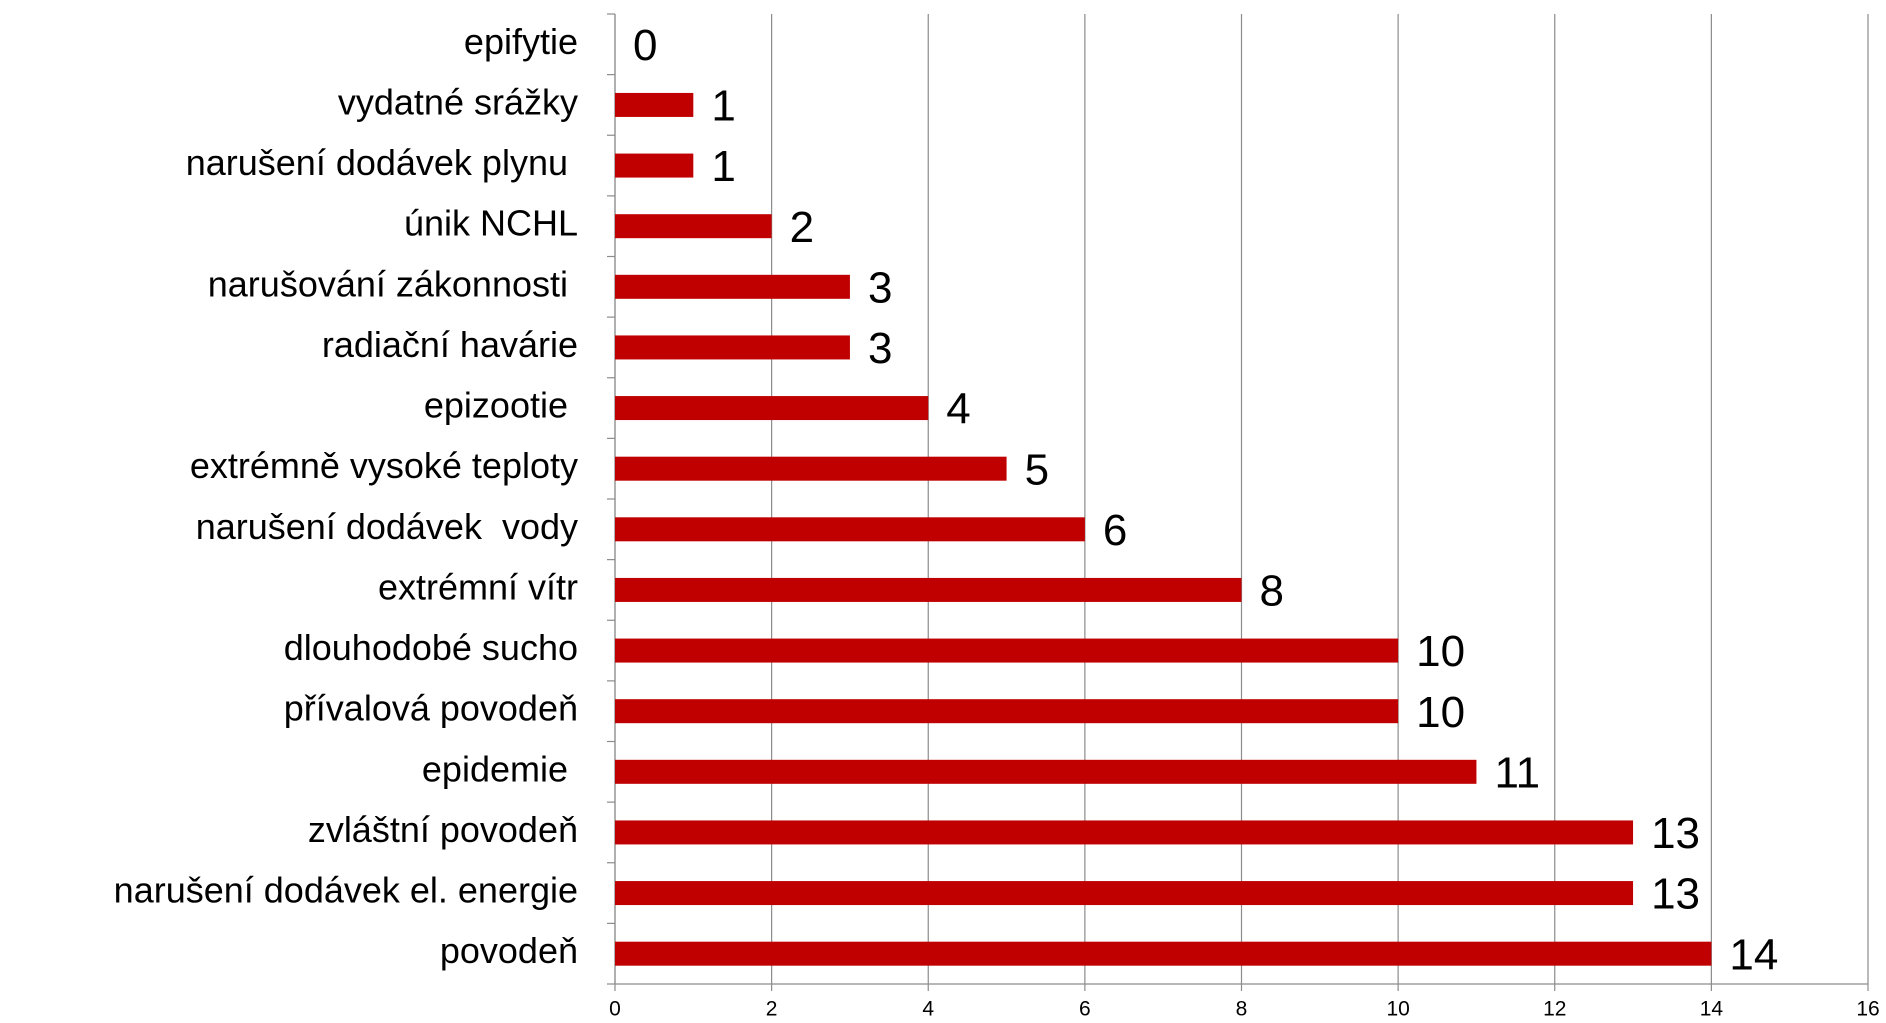 The width and height of the screenshot is (1886, 1023). Describe the element at coordinates (1115, 530) in the screenshot. I see `value-label: 6` at that location.